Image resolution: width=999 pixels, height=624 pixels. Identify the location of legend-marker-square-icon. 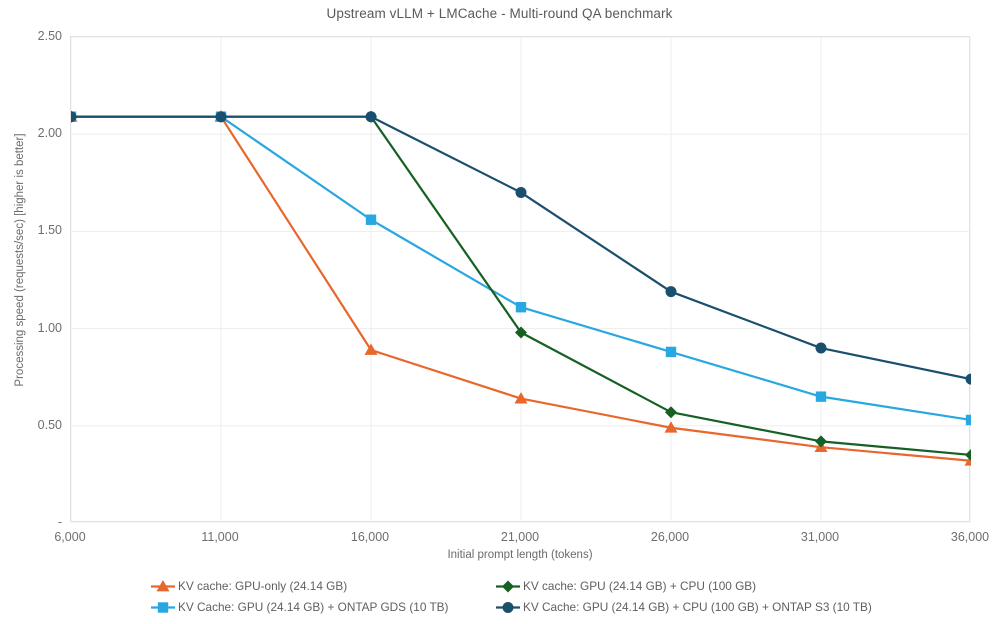
(163, 607).